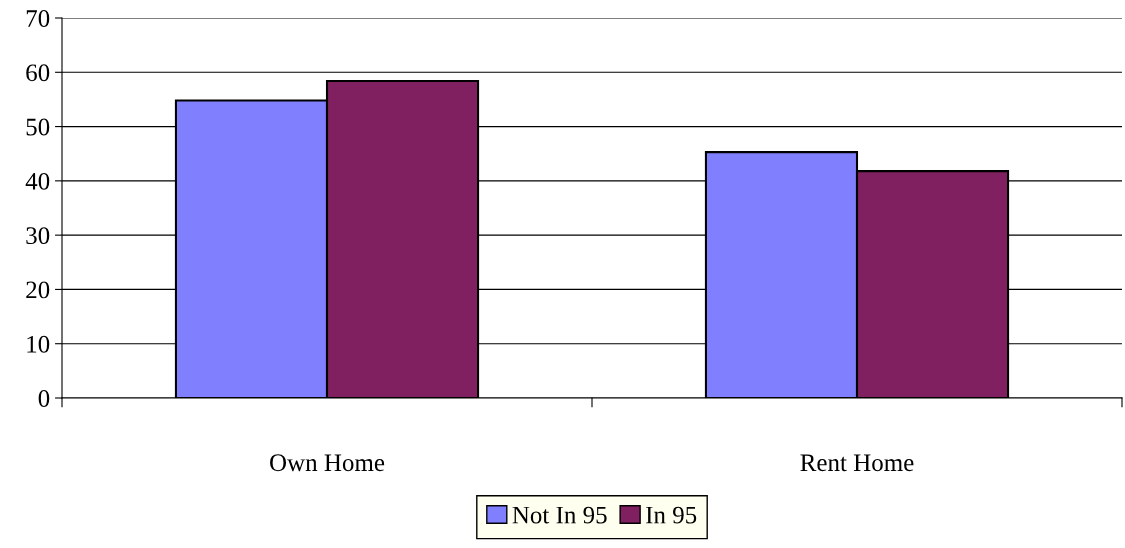  I want to click on y-tick-label: 0, so click(44, 398).